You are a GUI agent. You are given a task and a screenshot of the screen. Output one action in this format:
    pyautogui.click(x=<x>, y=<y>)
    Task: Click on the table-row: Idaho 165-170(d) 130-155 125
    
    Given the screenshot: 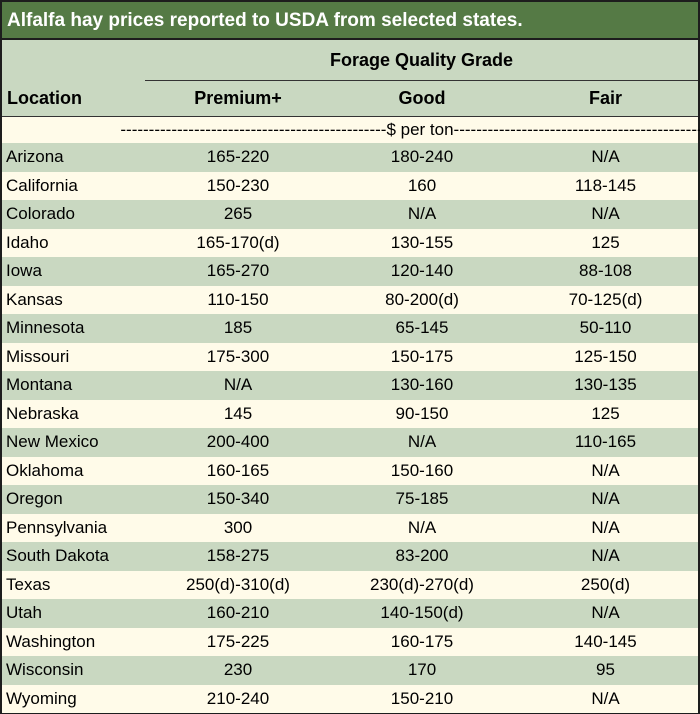 What is the action you would take?
    pyautogui.click(x=350, y=242)
    